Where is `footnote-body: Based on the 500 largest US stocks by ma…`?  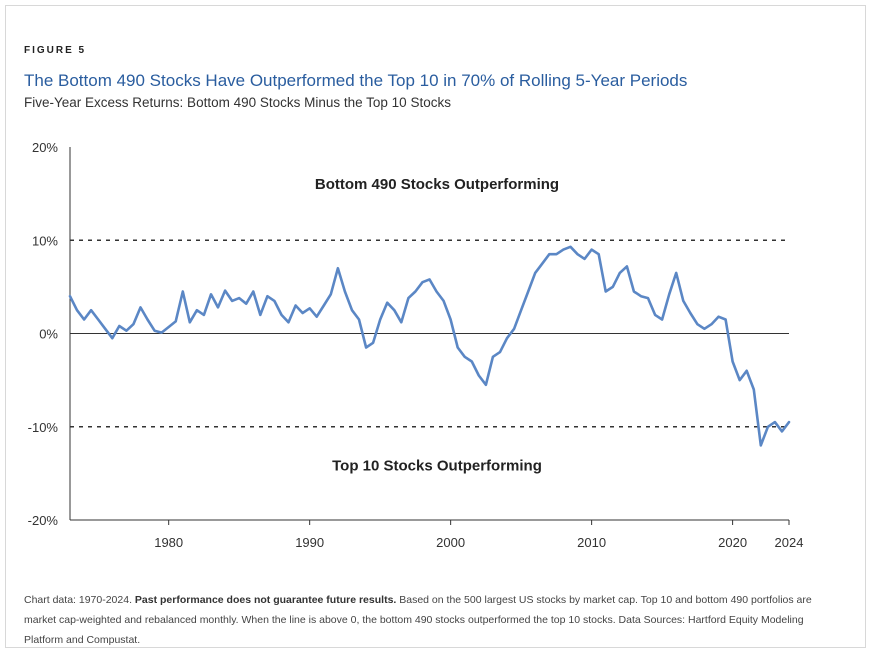
footnote-body: Based on the 500 largest US stocks by ma… is located at coordinates (418, 620).